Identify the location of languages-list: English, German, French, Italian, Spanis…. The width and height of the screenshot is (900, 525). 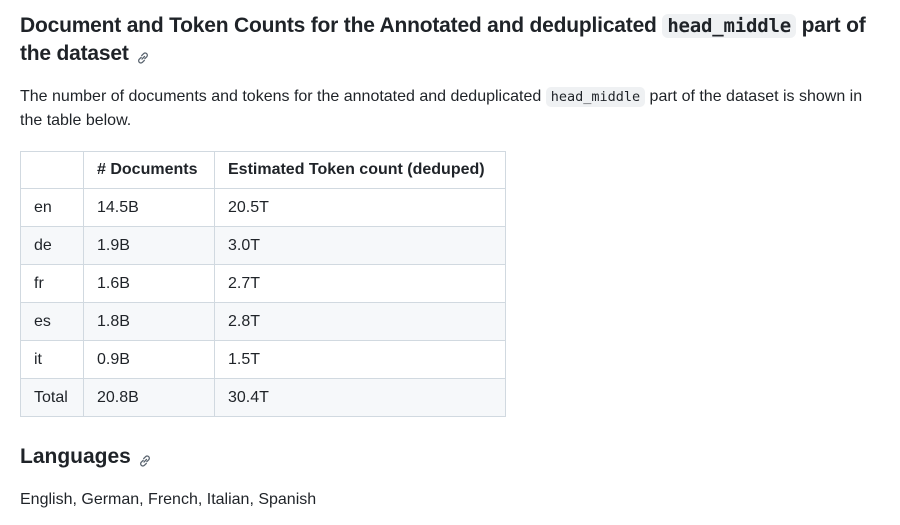
(168, 499).